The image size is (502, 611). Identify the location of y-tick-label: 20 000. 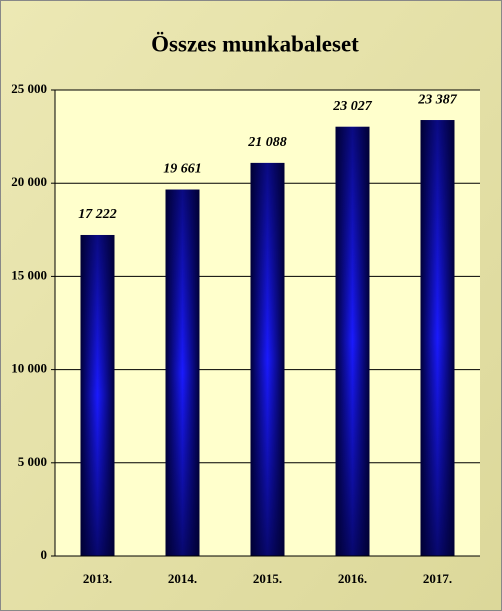
(29, 181).